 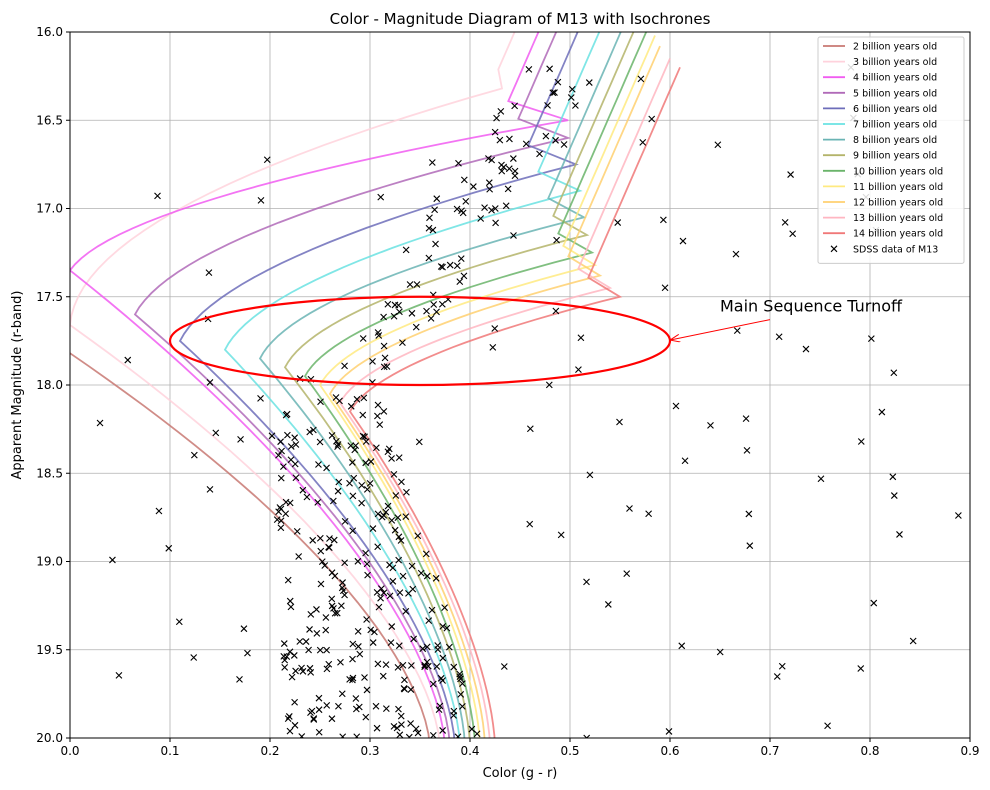 What do you see at coordinates (49, 209) in the screenshot?
I see `y-tick-label: 17.0` at bounding box center [49, 209].